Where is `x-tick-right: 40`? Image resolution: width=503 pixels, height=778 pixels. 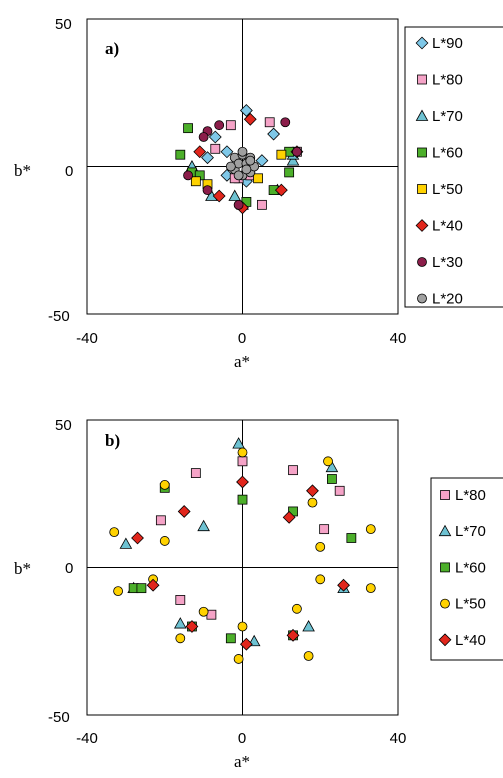
x-tick-right: 40 is located at coordinates (398, 338).